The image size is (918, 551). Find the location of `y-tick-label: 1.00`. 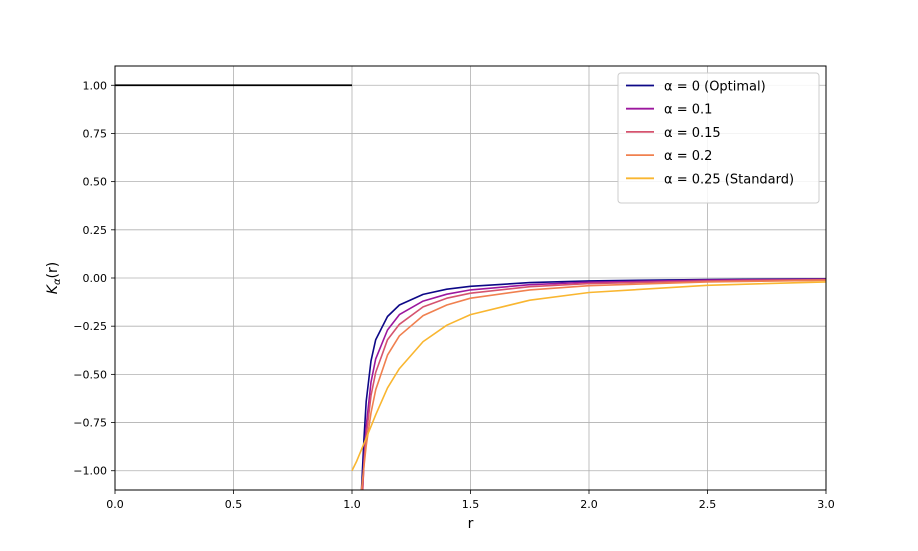

y-tick-label: 1.00 is located at coordinates (95, 85).